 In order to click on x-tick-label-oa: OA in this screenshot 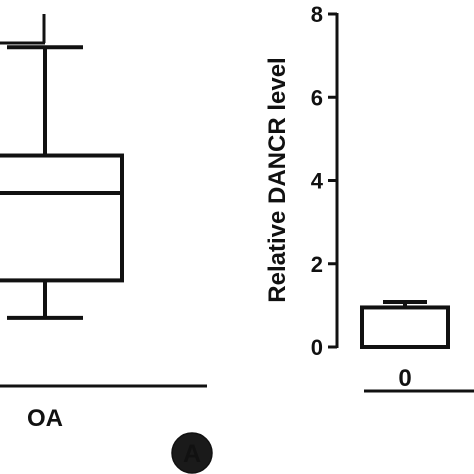, I will do `click(45, 418)`.